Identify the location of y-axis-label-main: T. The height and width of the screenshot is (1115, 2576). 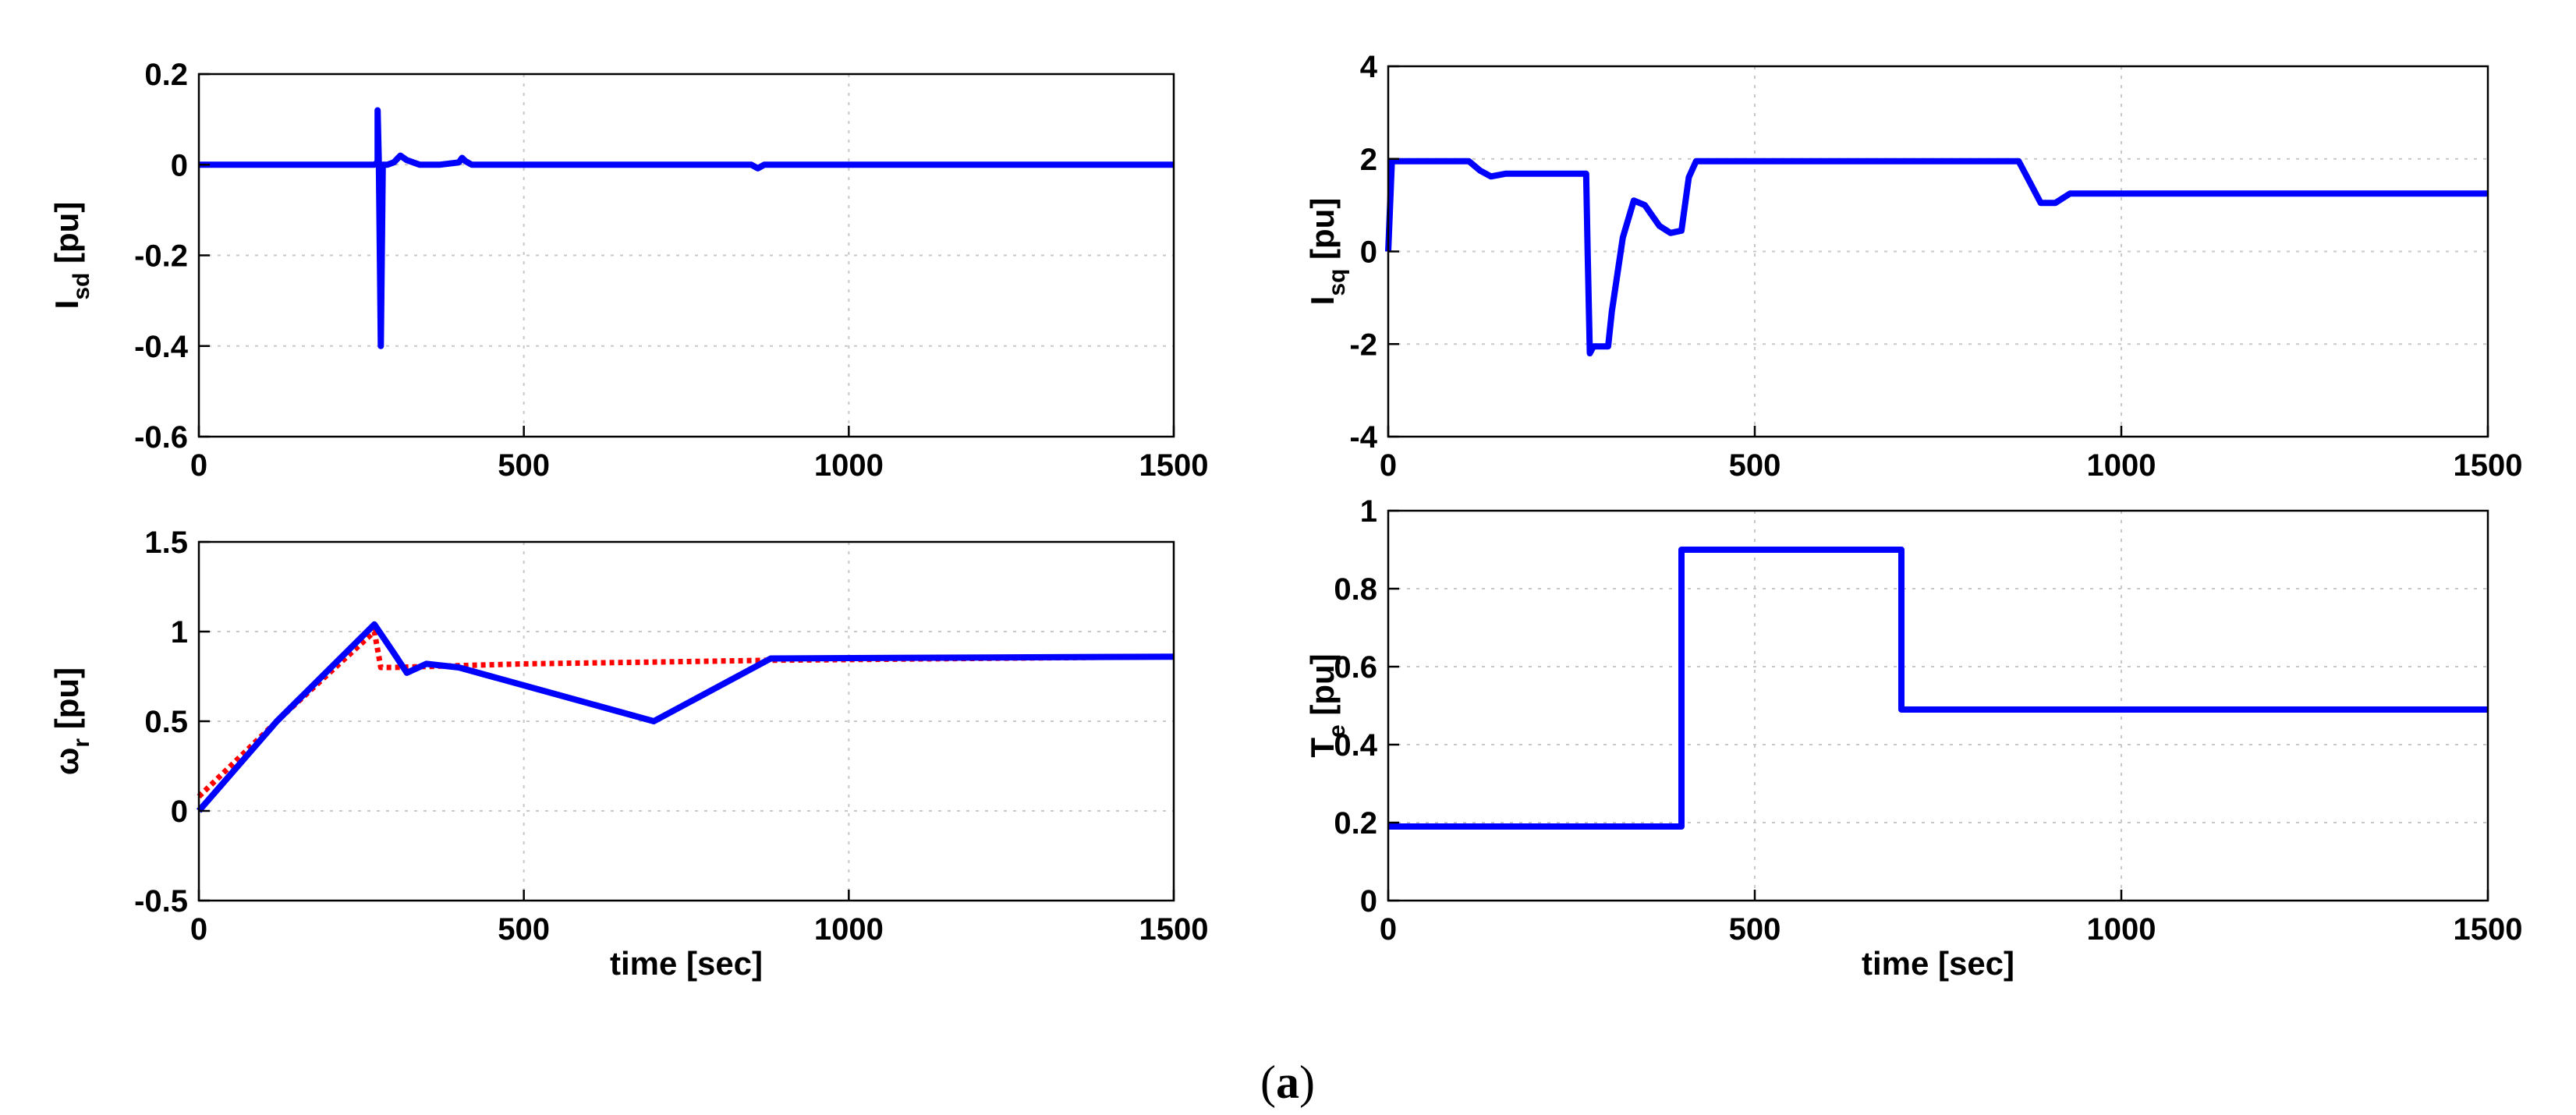
(1322, 748).